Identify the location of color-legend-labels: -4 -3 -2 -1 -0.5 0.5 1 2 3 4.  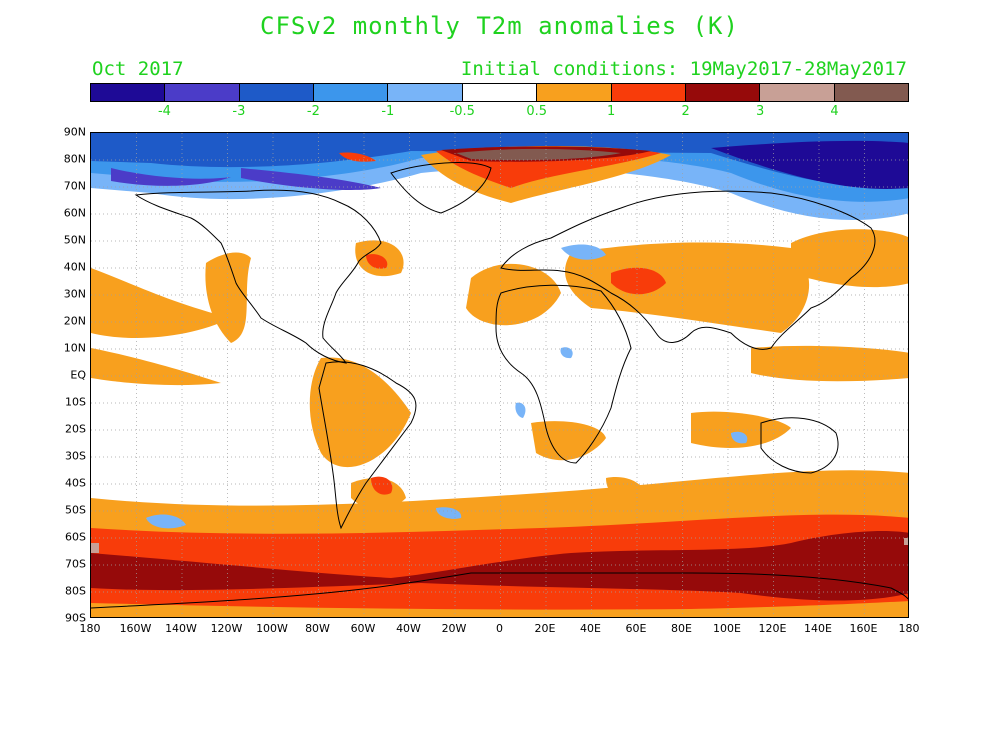
(499, 113).